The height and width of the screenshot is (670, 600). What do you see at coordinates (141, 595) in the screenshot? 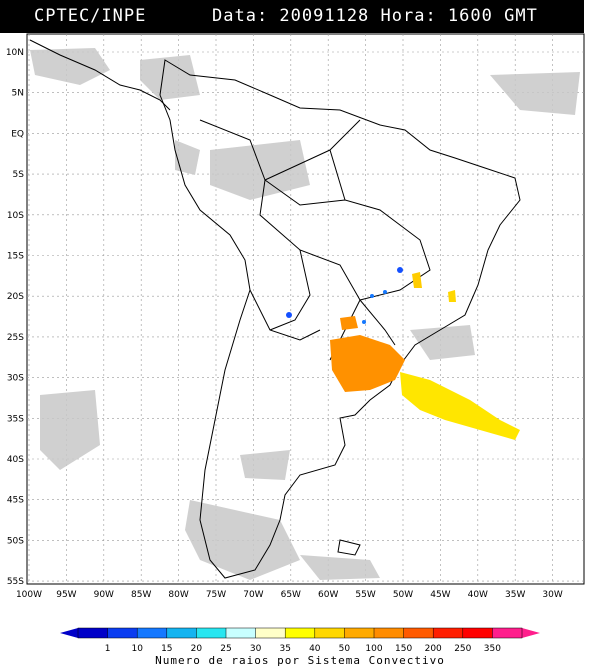
I see `lon-label: 85W` at bounding box center [141, 595].